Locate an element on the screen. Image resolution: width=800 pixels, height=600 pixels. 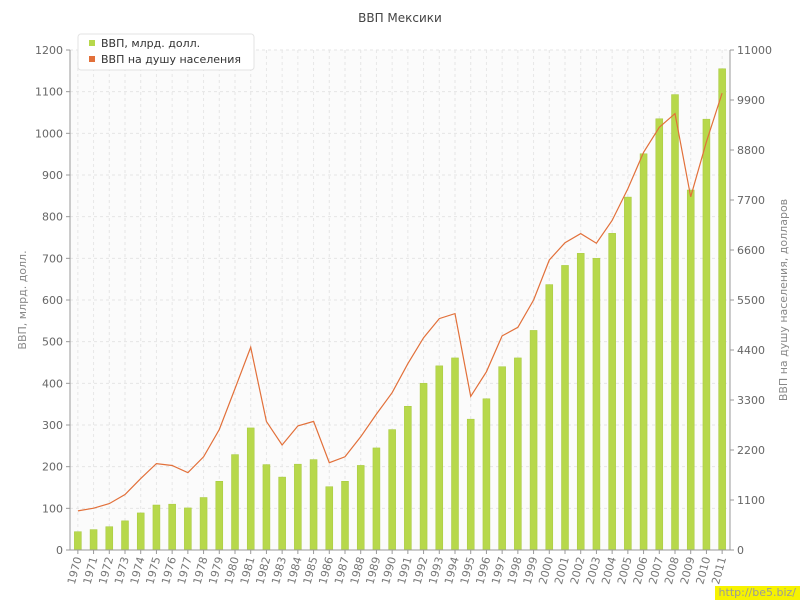
right-tick-label: 11000 is located at coordinates (754, 50).